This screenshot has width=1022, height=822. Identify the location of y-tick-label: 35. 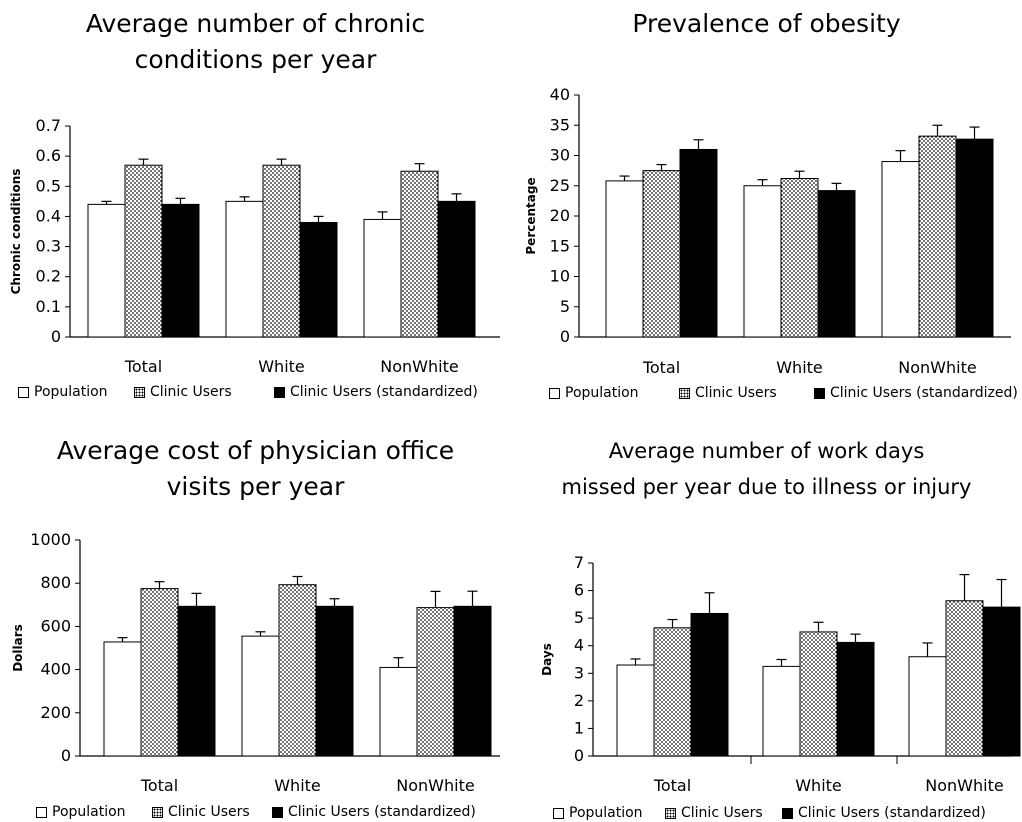
(560, 124).